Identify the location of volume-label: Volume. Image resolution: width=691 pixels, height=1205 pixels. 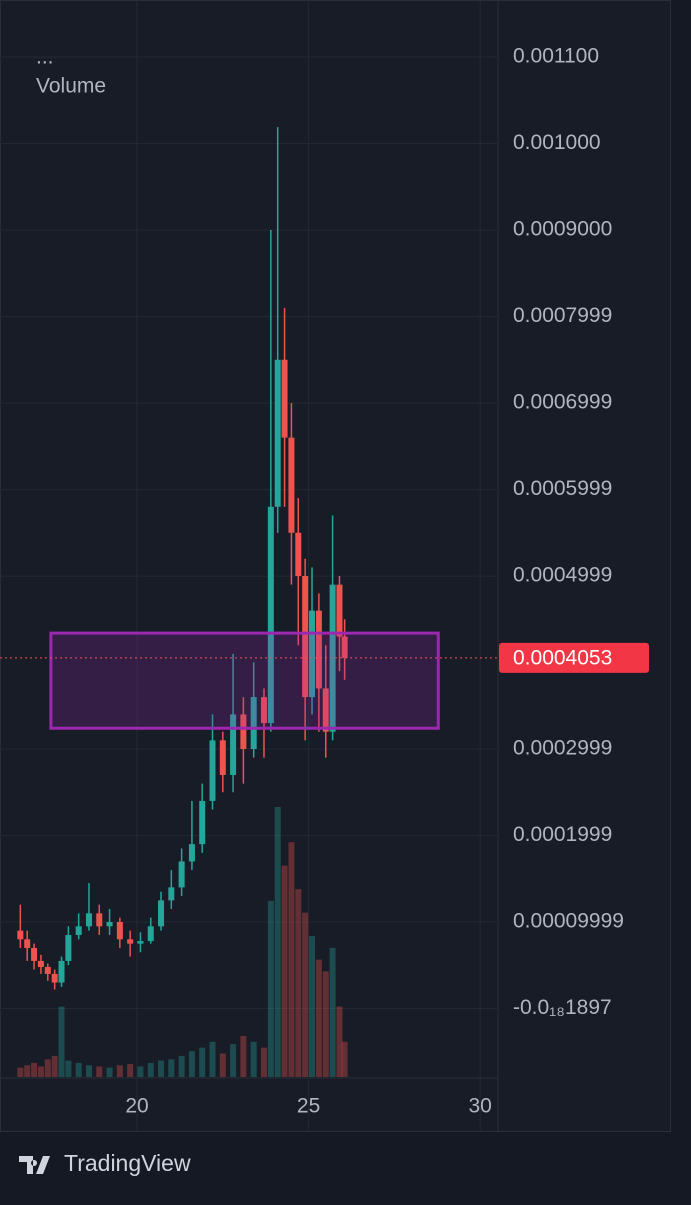
(71, 86).